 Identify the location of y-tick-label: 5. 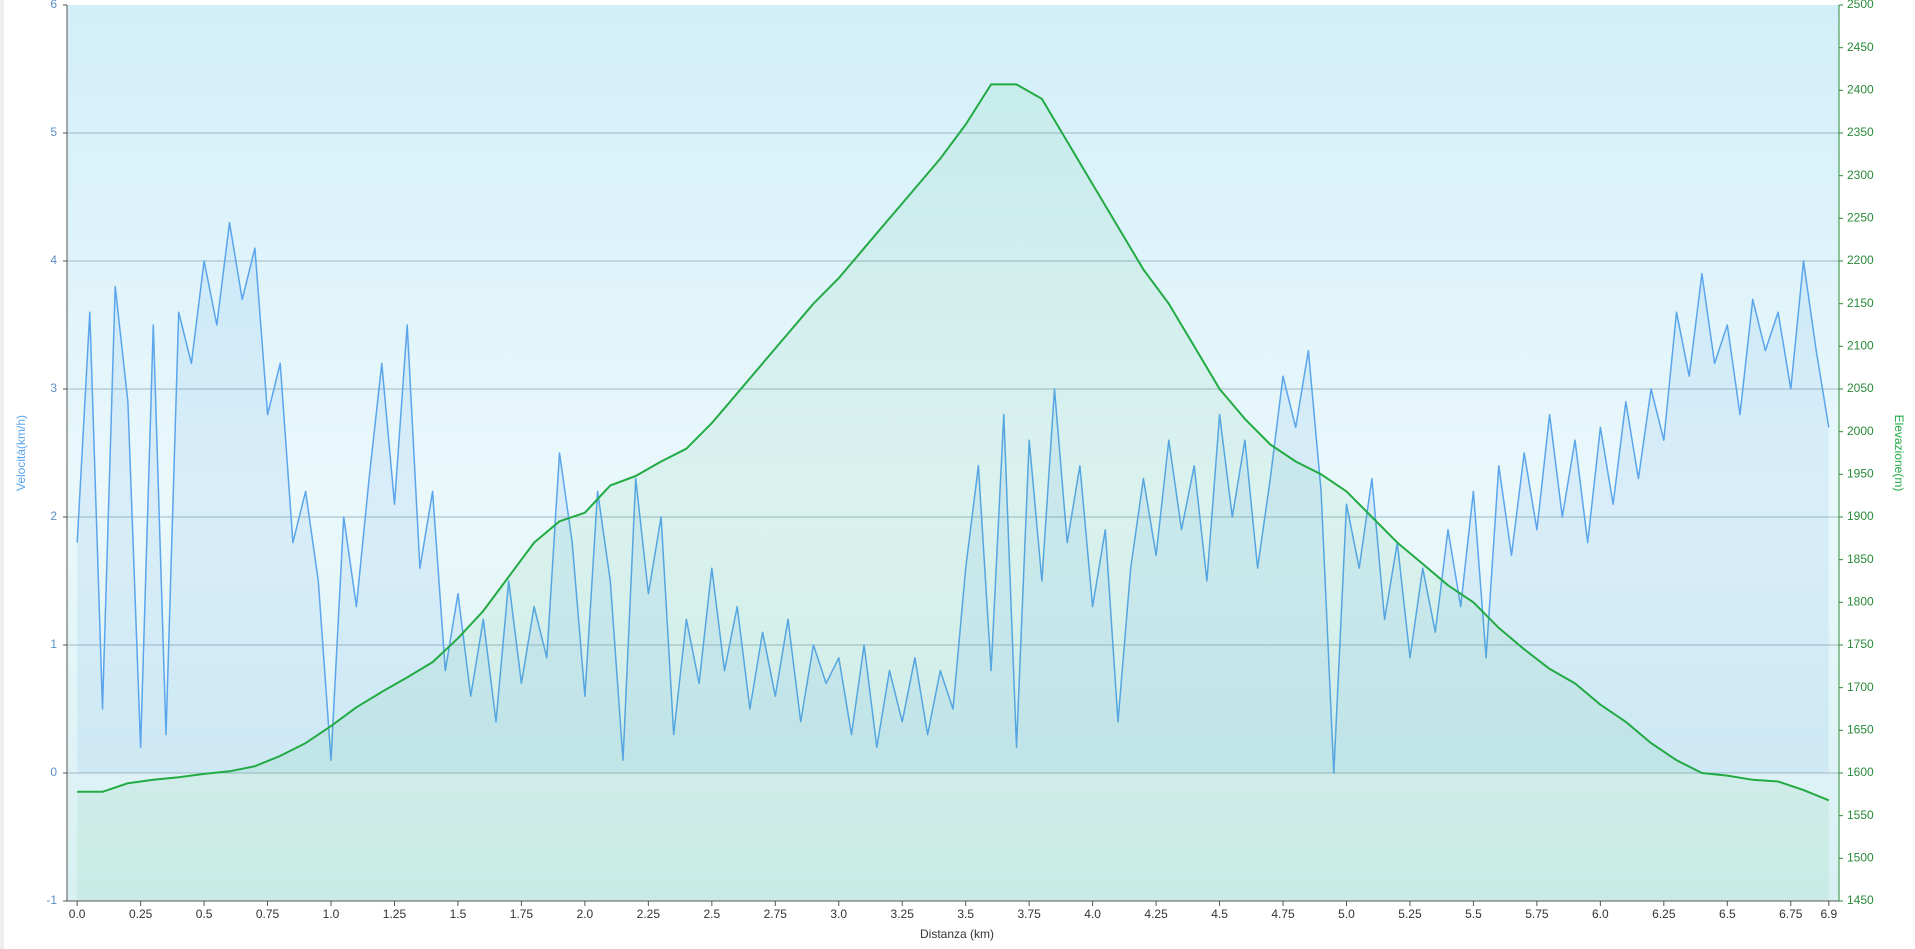
(53, 132).